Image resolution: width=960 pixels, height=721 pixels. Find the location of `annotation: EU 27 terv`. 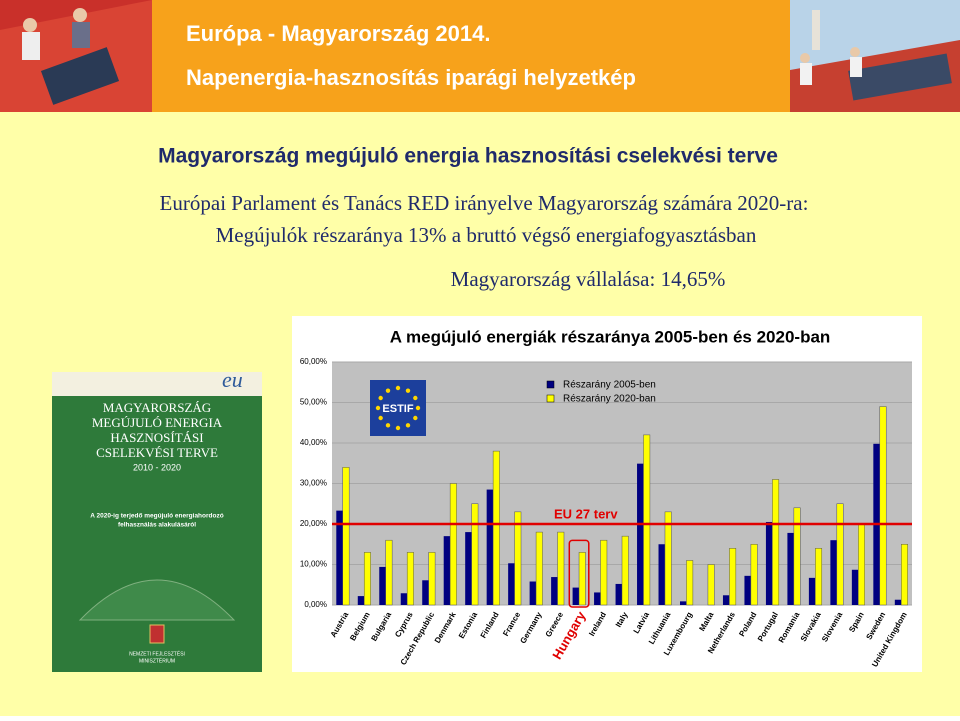

annotation: EU 27 terv is located at coordinates (586, 513).